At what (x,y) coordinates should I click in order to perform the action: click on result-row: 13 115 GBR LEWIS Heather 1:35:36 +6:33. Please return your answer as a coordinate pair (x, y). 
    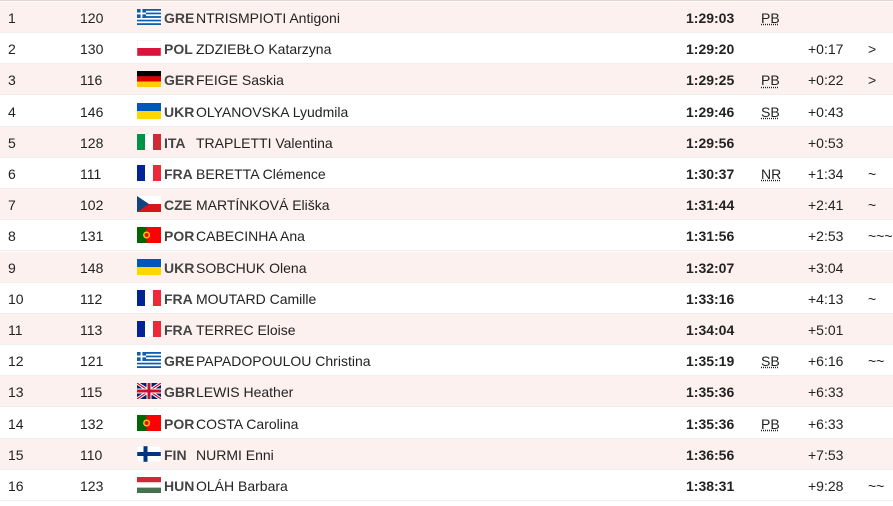
    Looking at the image, I should click on (446, 392).